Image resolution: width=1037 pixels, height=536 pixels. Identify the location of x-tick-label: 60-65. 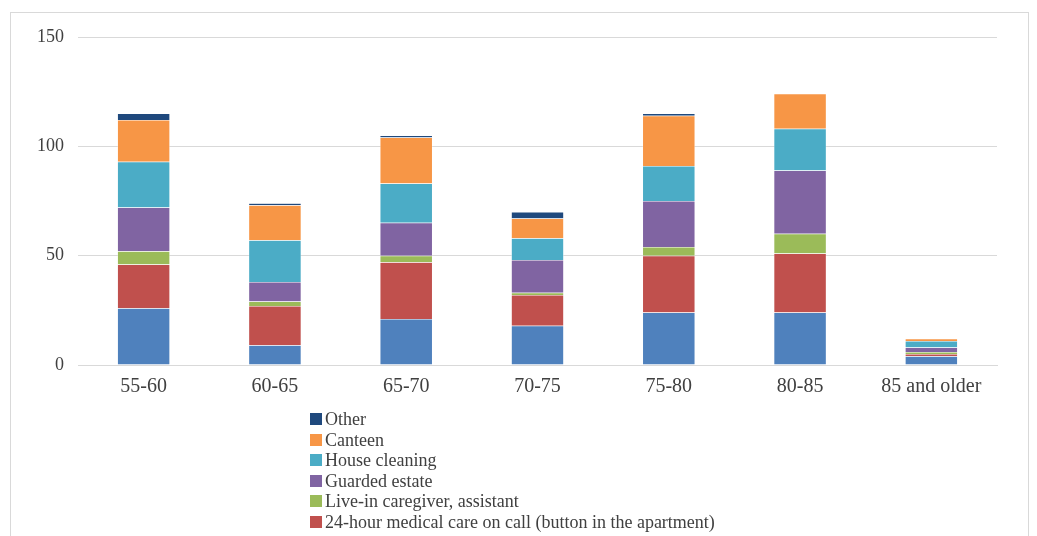
(275, 385).